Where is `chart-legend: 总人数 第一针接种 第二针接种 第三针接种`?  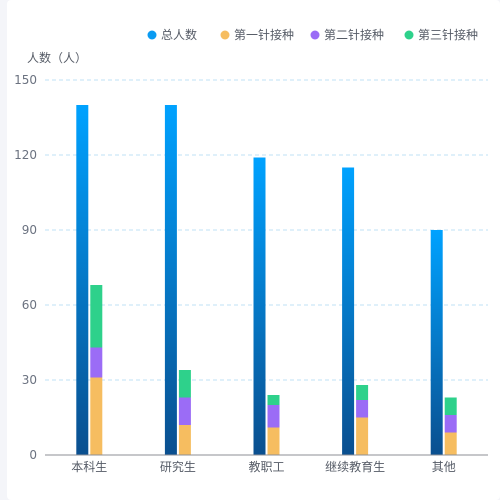
chart-legend: 总人数 第一针接种 第二针接种 第三针接种 is located at coordinates (313, 34).